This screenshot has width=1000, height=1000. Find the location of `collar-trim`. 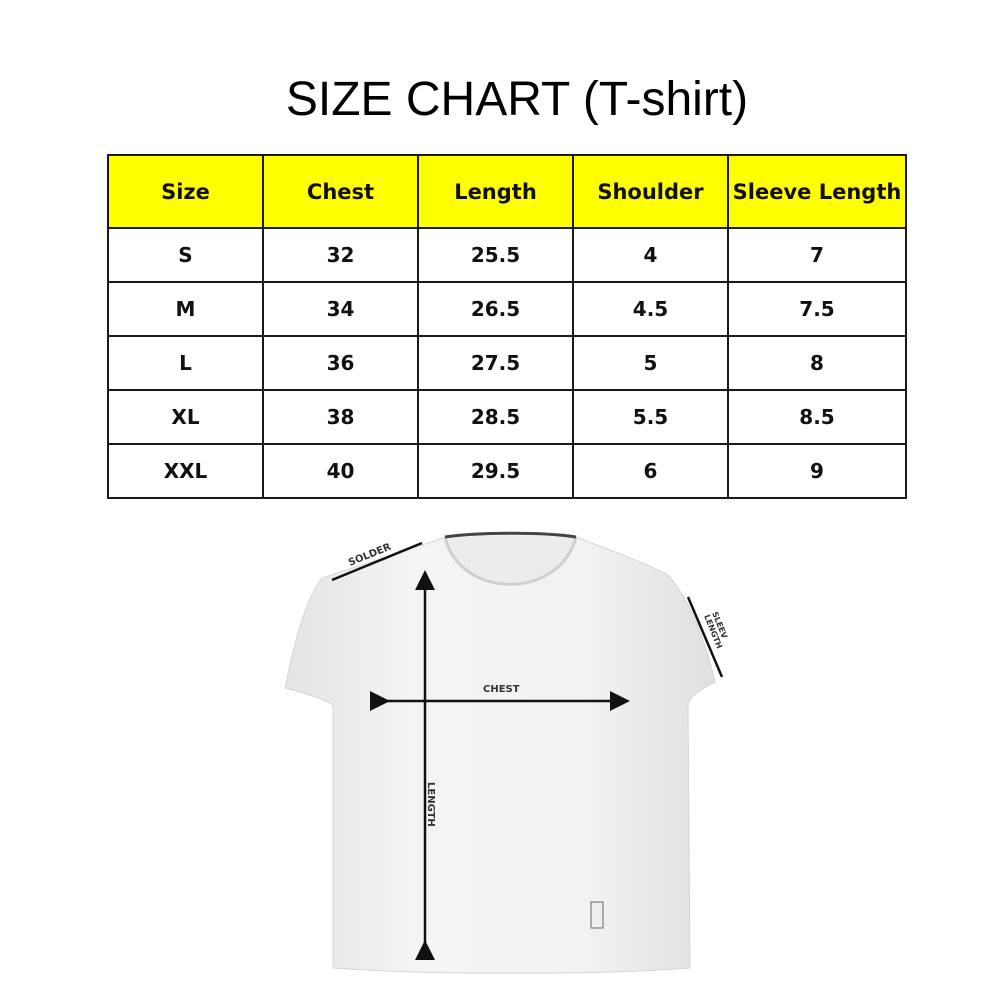

collar-trim is located at coordinates (510, 535).